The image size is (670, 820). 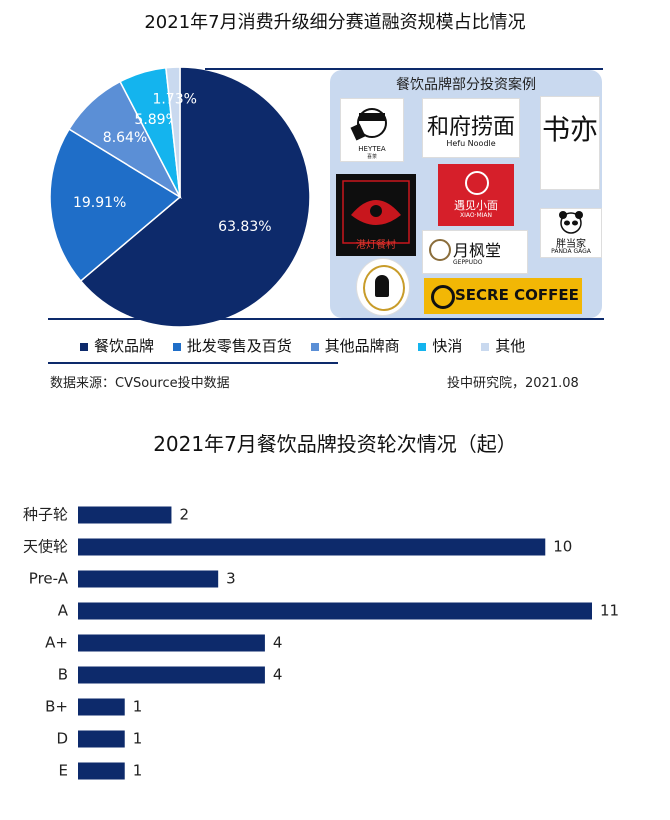 I want to click on pie-label-2: 8.64%, so click(x=125, y=138).